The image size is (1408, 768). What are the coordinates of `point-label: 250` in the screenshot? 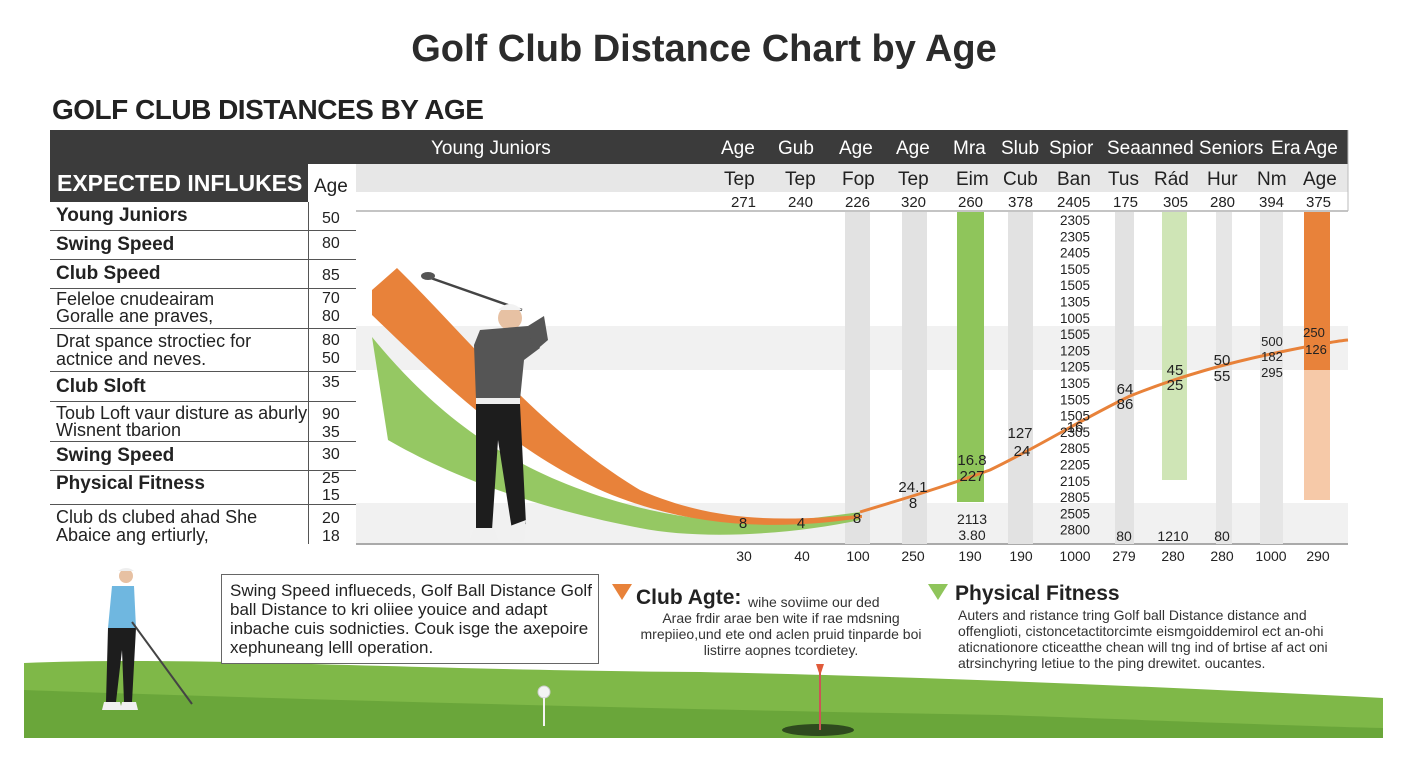 It's located at (1314, 332).